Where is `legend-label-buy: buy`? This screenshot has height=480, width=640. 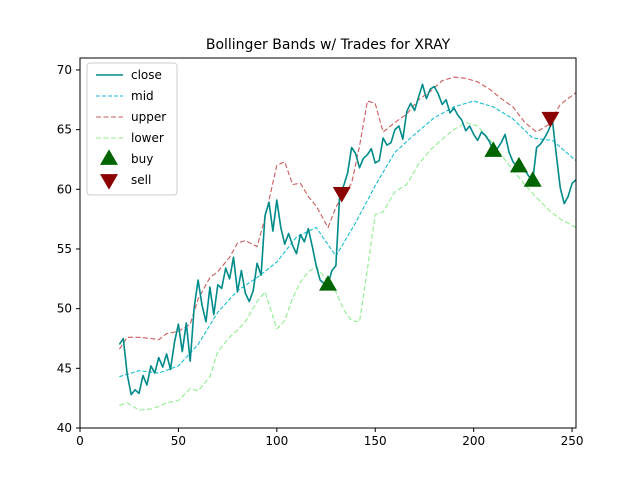 legend-label-buy: buy is located at coordinates (142, 159).